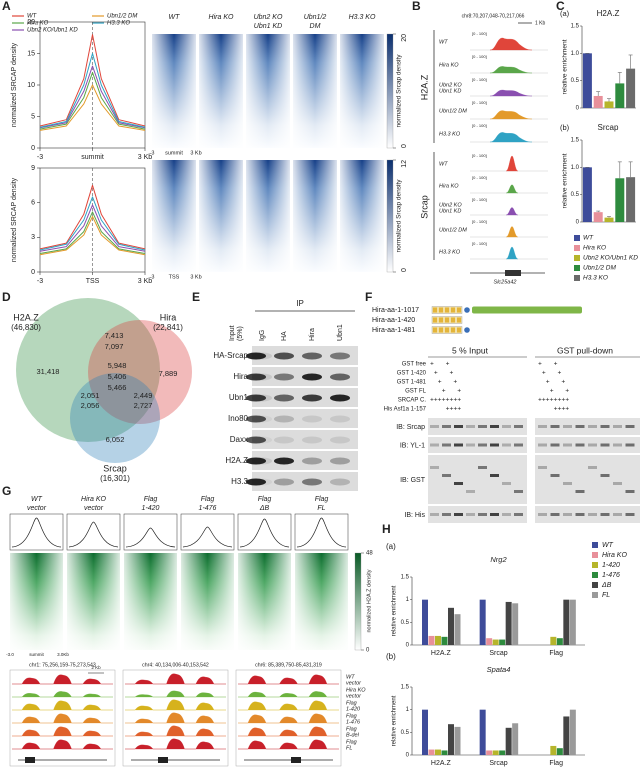 The image size is (642, 777). Describe the element at coordinates (240, 376) in the screenshot. I see `row-label: Hira` at that location.